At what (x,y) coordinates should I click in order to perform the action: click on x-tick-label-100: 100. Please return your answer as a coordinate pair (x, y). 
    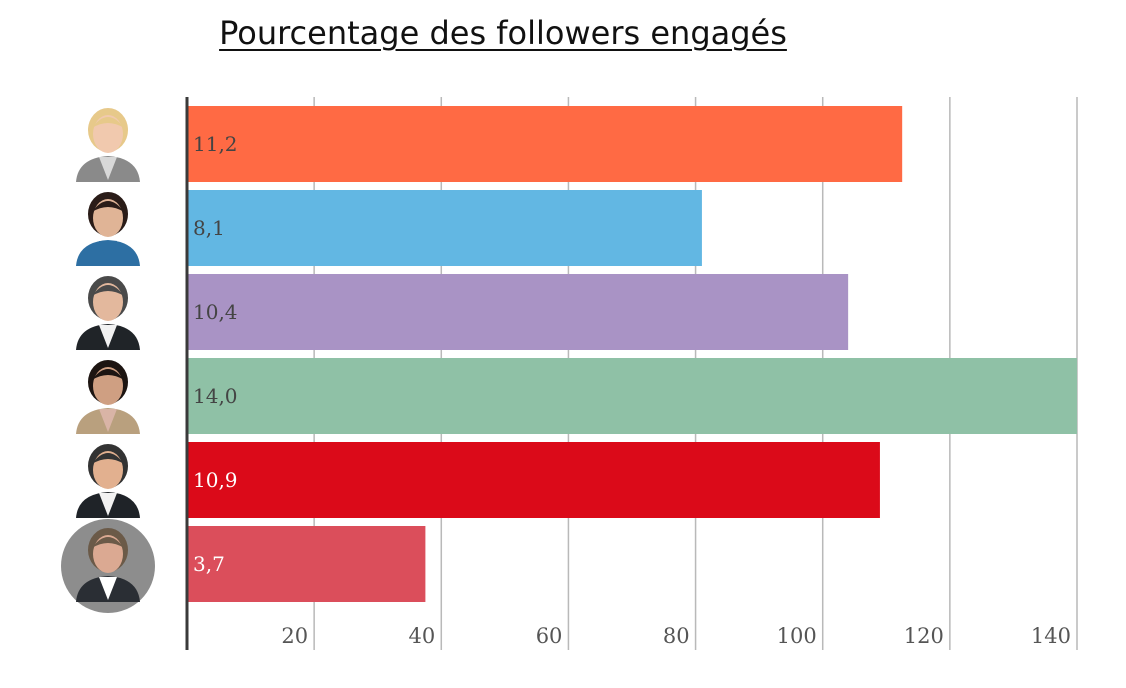
    Looking at the image, I should click on (797, 636).